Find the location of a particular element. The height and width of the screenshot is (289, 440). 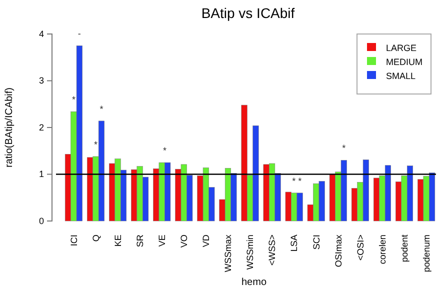

x-tick-label: Q is located at coordinates (95, 238).